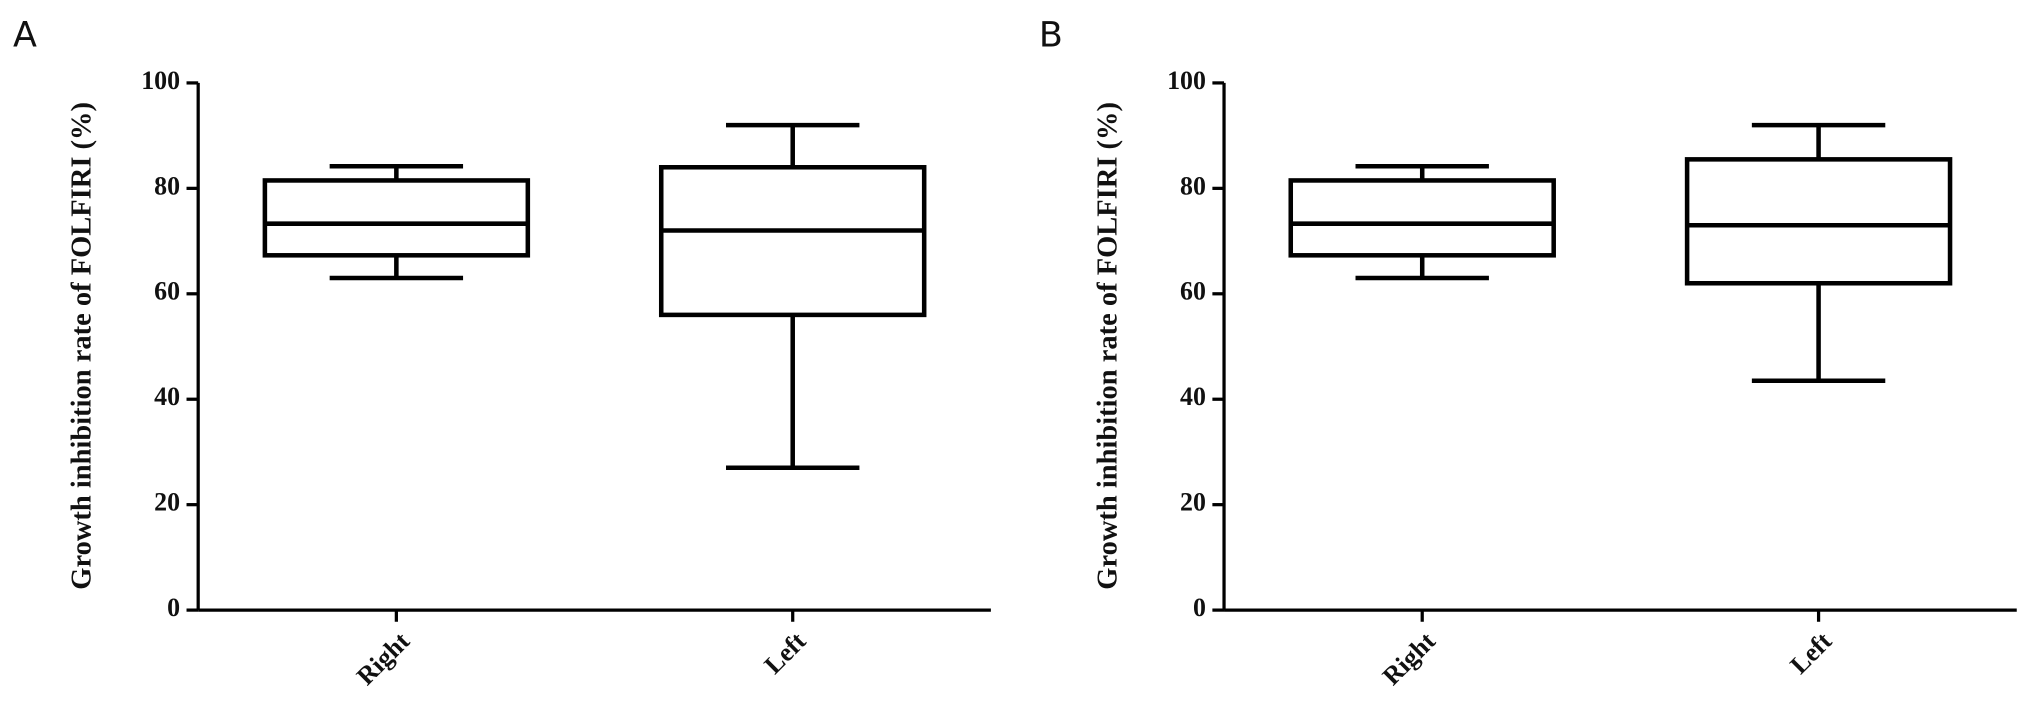 The height and width of the screenshot is (728, 2031). Describe the element at coordinates (25, 36) in the screenshot. I see `panel-label: A` at that location.